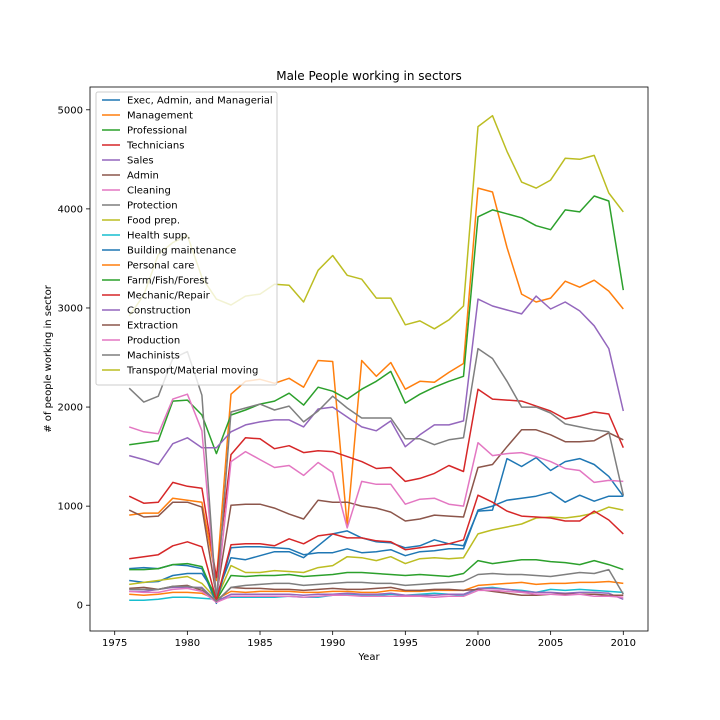  What do you see at coordinates (74, 358) in the screenshot?
I see `y-axis: 0 1000 2000 3000 4000 5000` at bounding box center [74, 358].